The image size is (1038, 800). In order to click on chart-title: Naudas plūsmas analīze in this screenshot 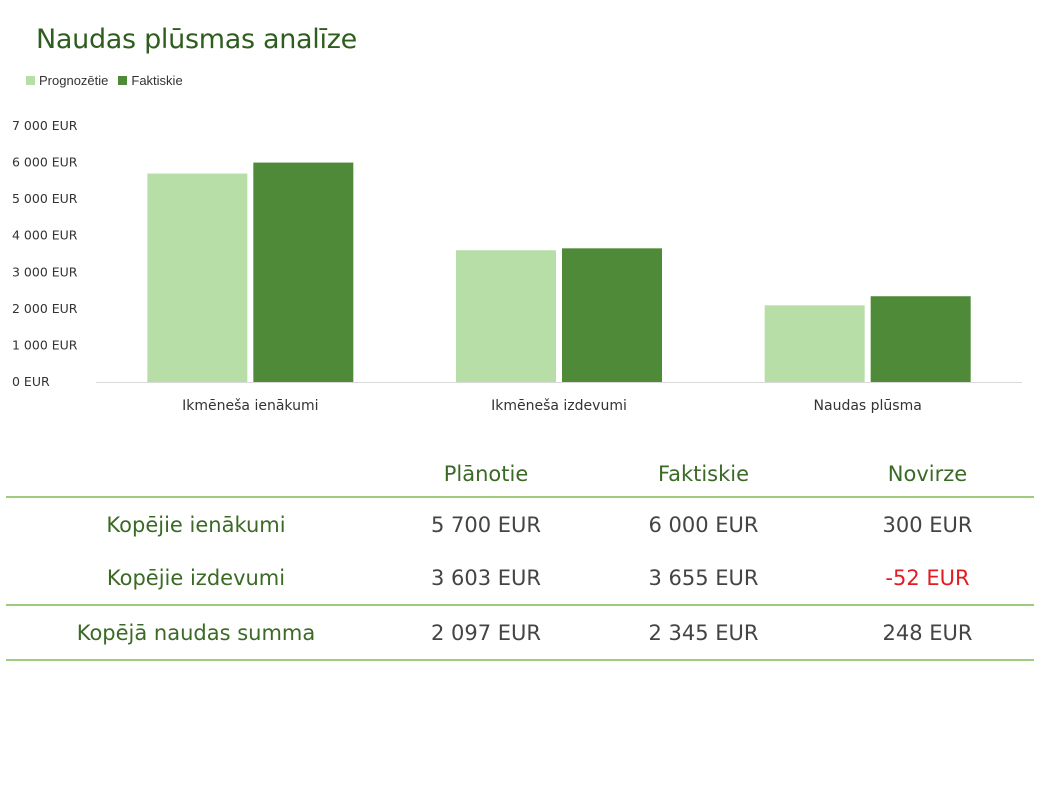, I will do `click(196, 39)`.